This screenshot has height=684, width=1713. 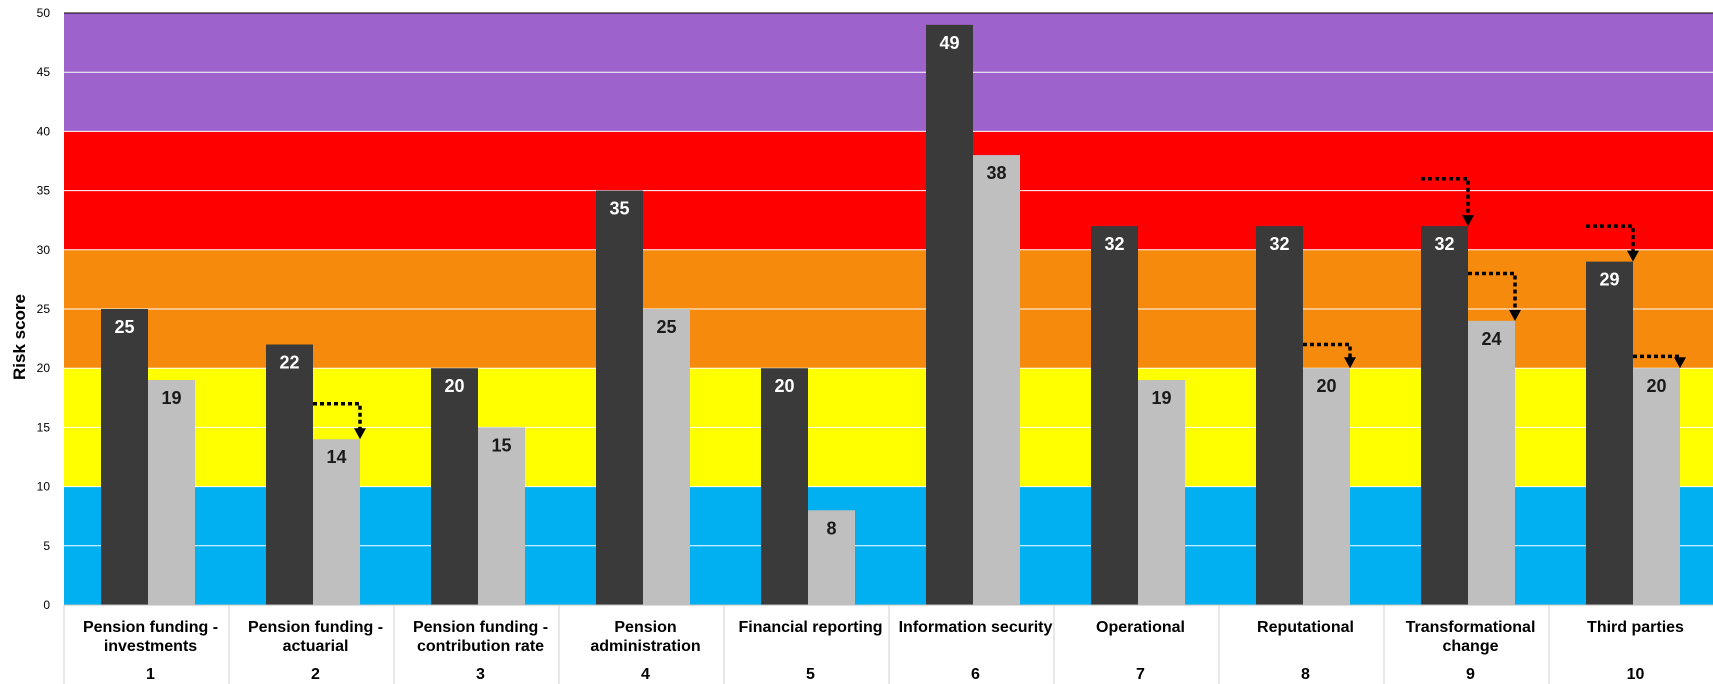 What do you see at coordinates (1140, 674) in the screenshot?
I see `category-number: 7` at bounding box center [1140, 674].